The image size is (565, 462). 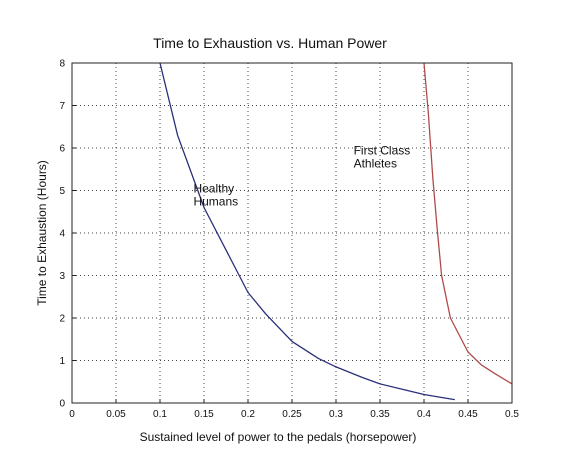 What do you see at coordinates (67, 234) in the screenshot?
I see `y-axis: 0 1 2 3 4 5 6 7 8` at bounding box center [67, 234].